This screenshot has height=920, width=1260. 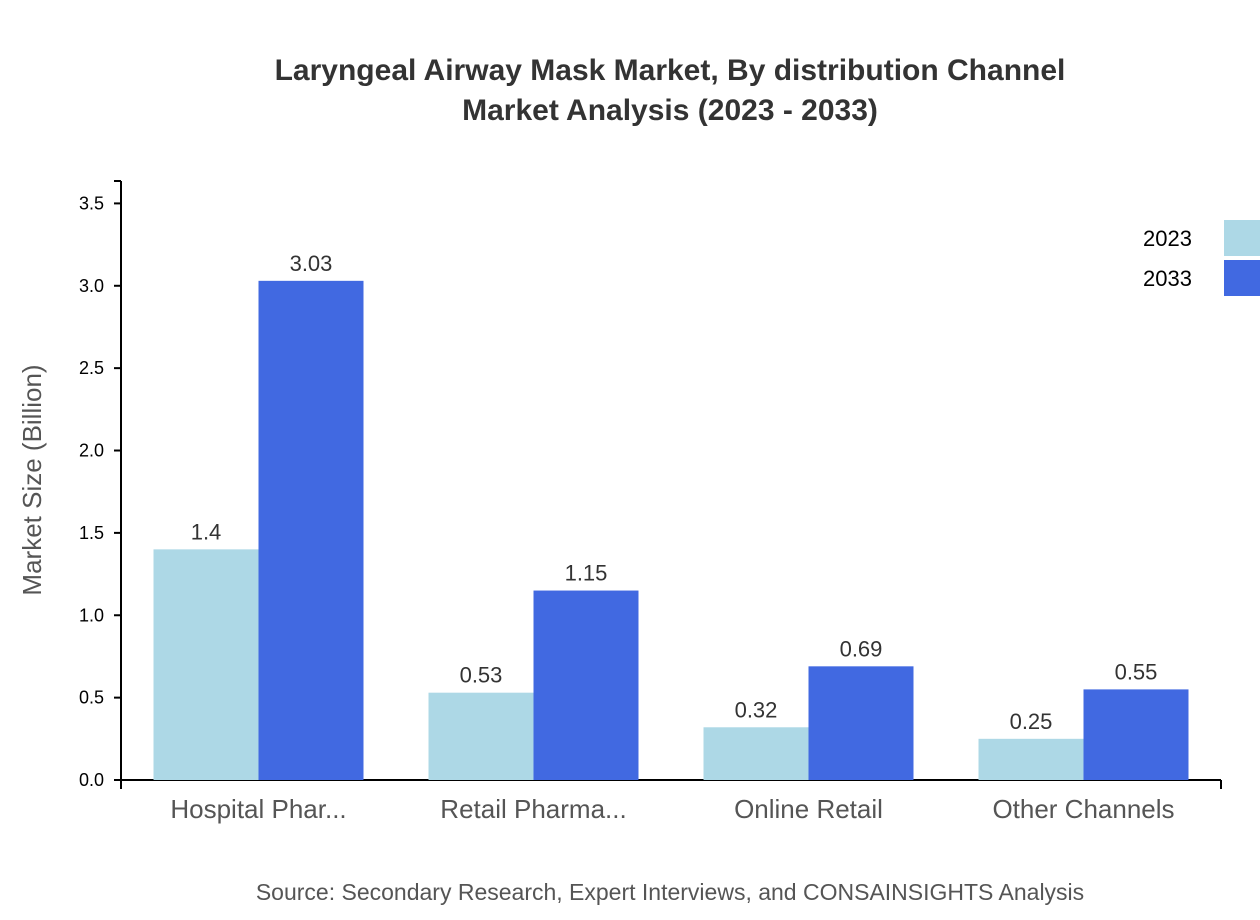 I want to click on data-label: 0.69, so click(x=861, y=648).